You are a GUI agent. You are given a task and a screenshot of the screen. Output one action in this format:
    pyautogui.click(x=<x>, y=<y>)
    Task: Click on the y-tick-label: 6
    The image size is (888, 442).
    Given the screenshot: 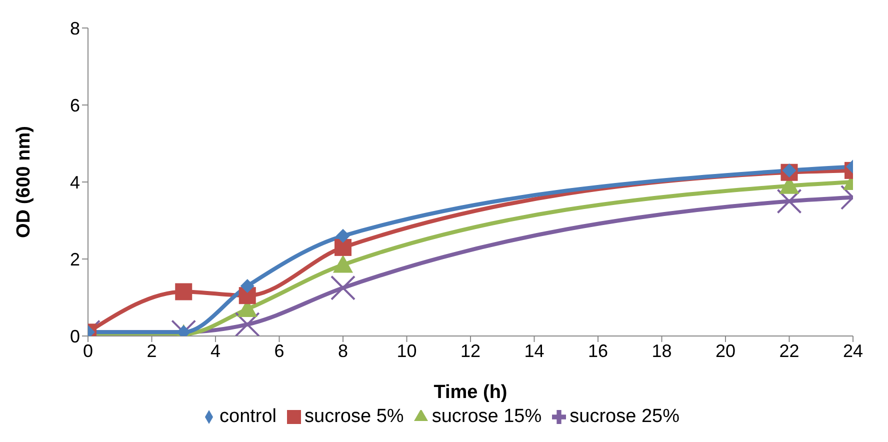 What is the action you would take?
    pyautogui.click(x=75, y=105)
    